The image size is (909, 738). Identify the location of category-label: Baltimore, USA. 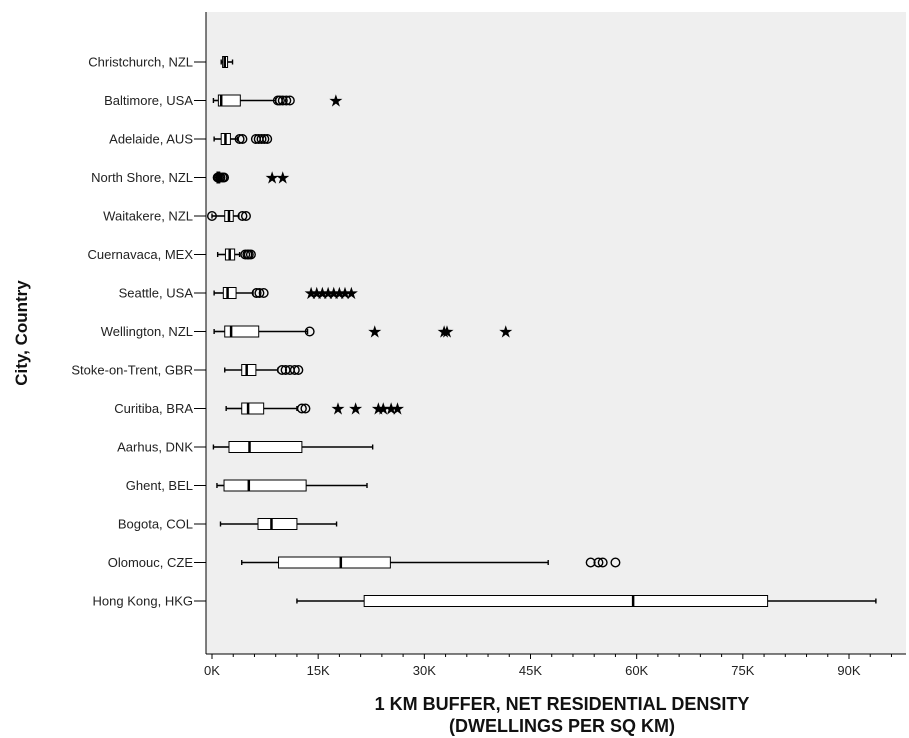
(148, 100).